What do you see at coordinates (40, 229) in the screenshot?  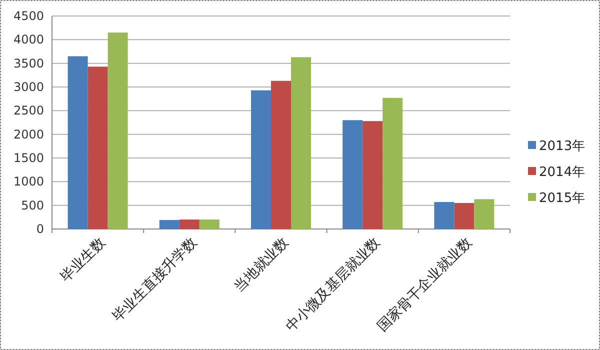 I see `y-tick-label: 0` at bounding box center [40, 229].